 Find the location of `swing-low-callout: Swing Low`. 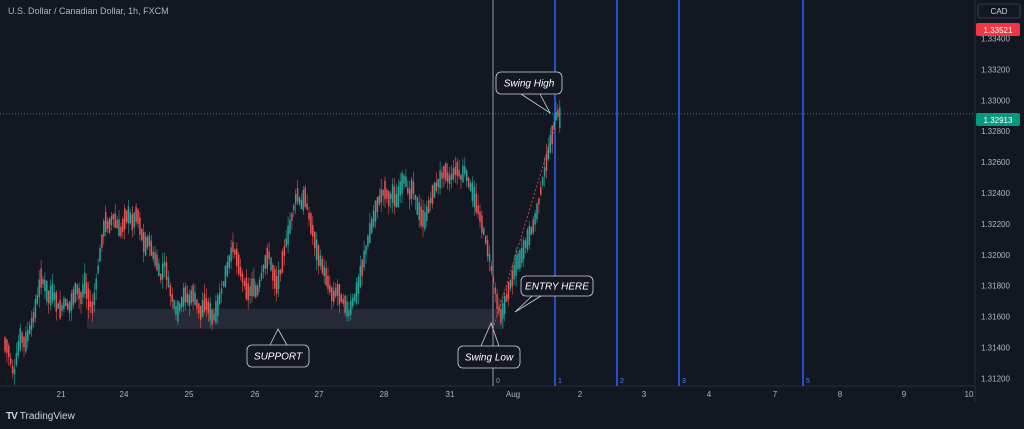

swing-low-callout: Swing Low is located at coordinates (489, 345).